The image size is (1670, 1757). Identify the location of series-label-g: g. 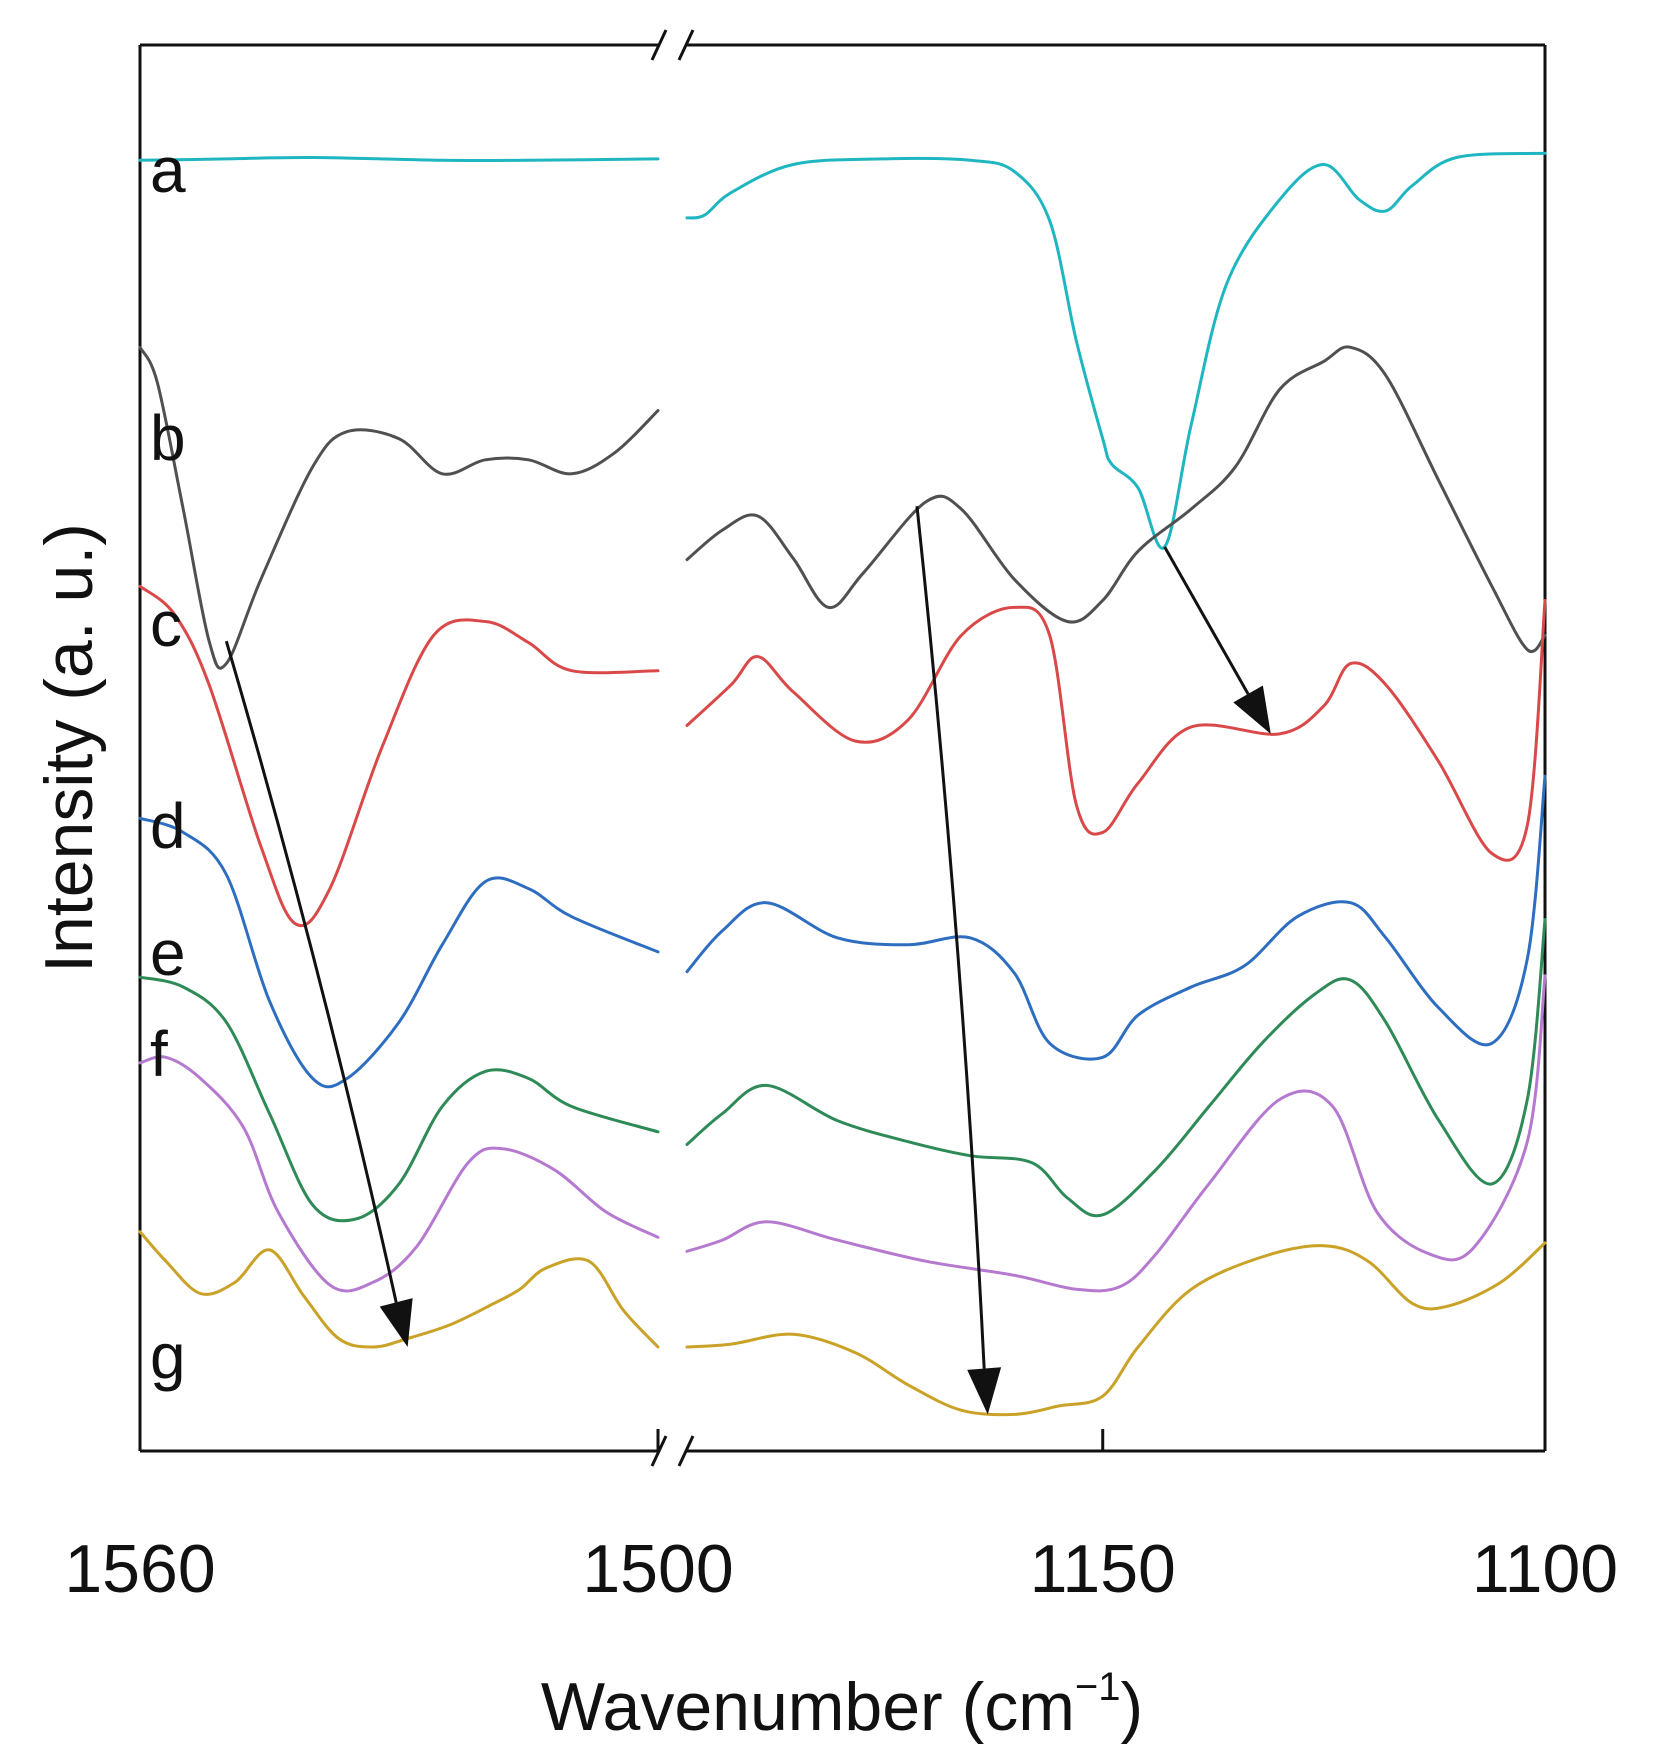
(168, 1356).